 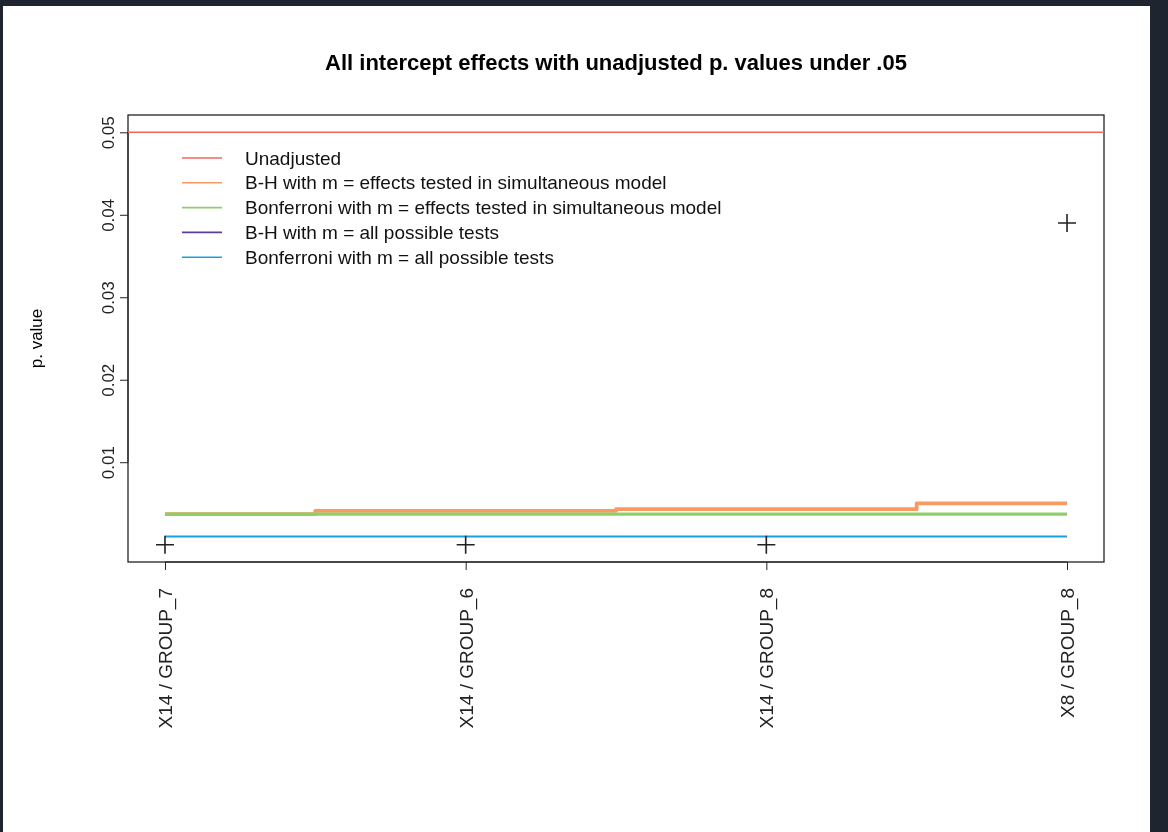 I want to click on y-tick-label: 0.02, so click(x=108, y=380).